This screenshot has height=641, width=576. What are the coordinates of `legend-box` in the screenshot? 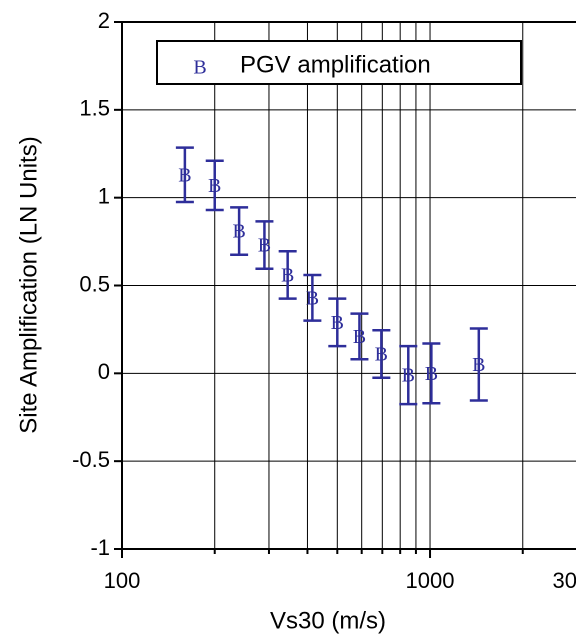 It's located at (339, 62).